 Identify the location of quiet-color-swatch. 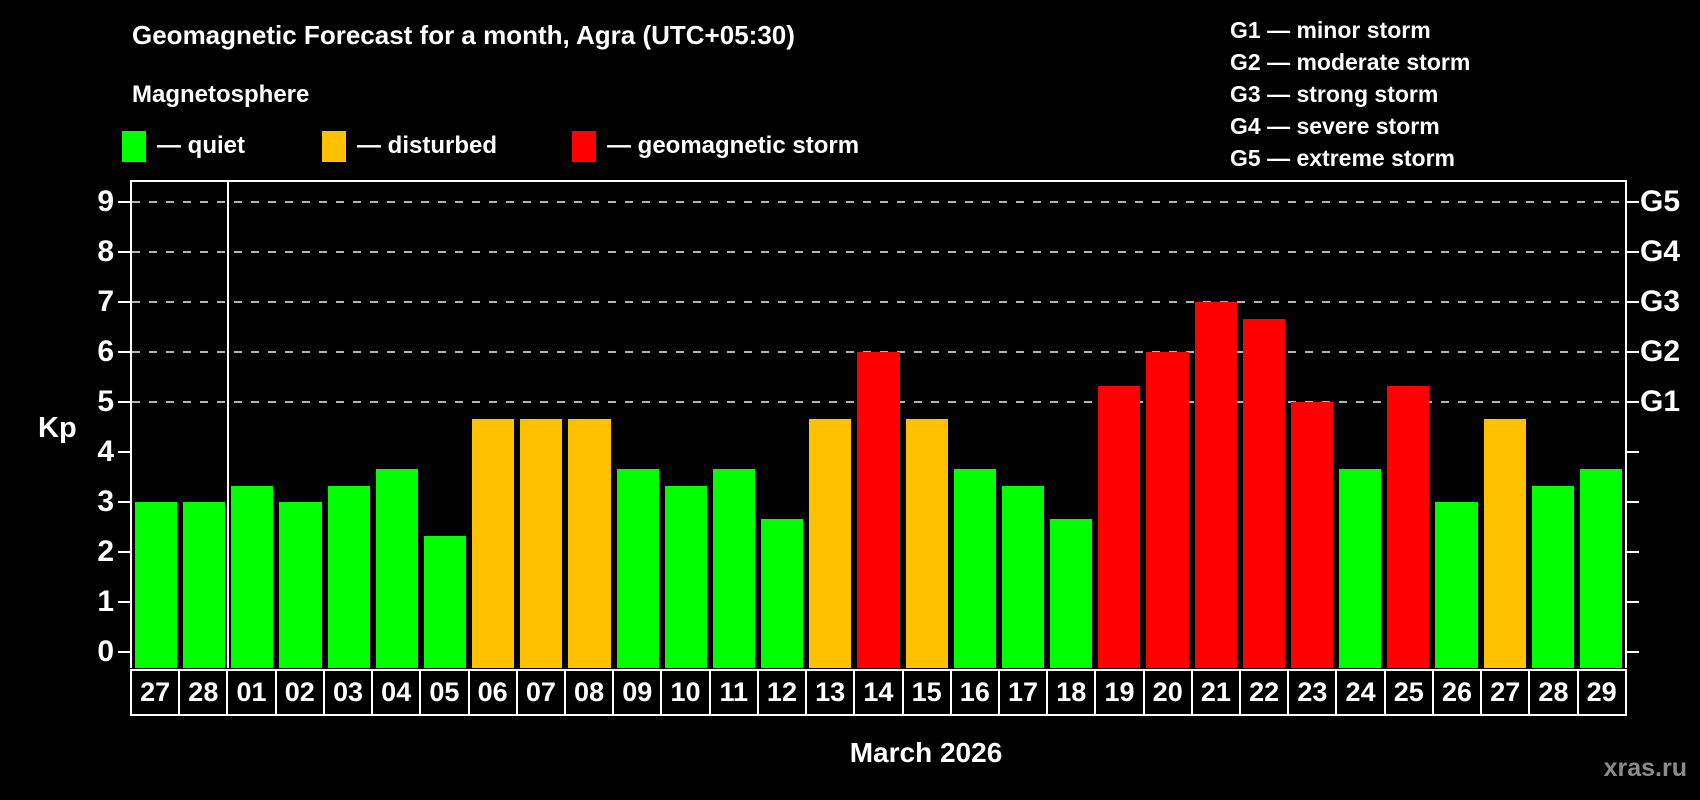
(134, 146).